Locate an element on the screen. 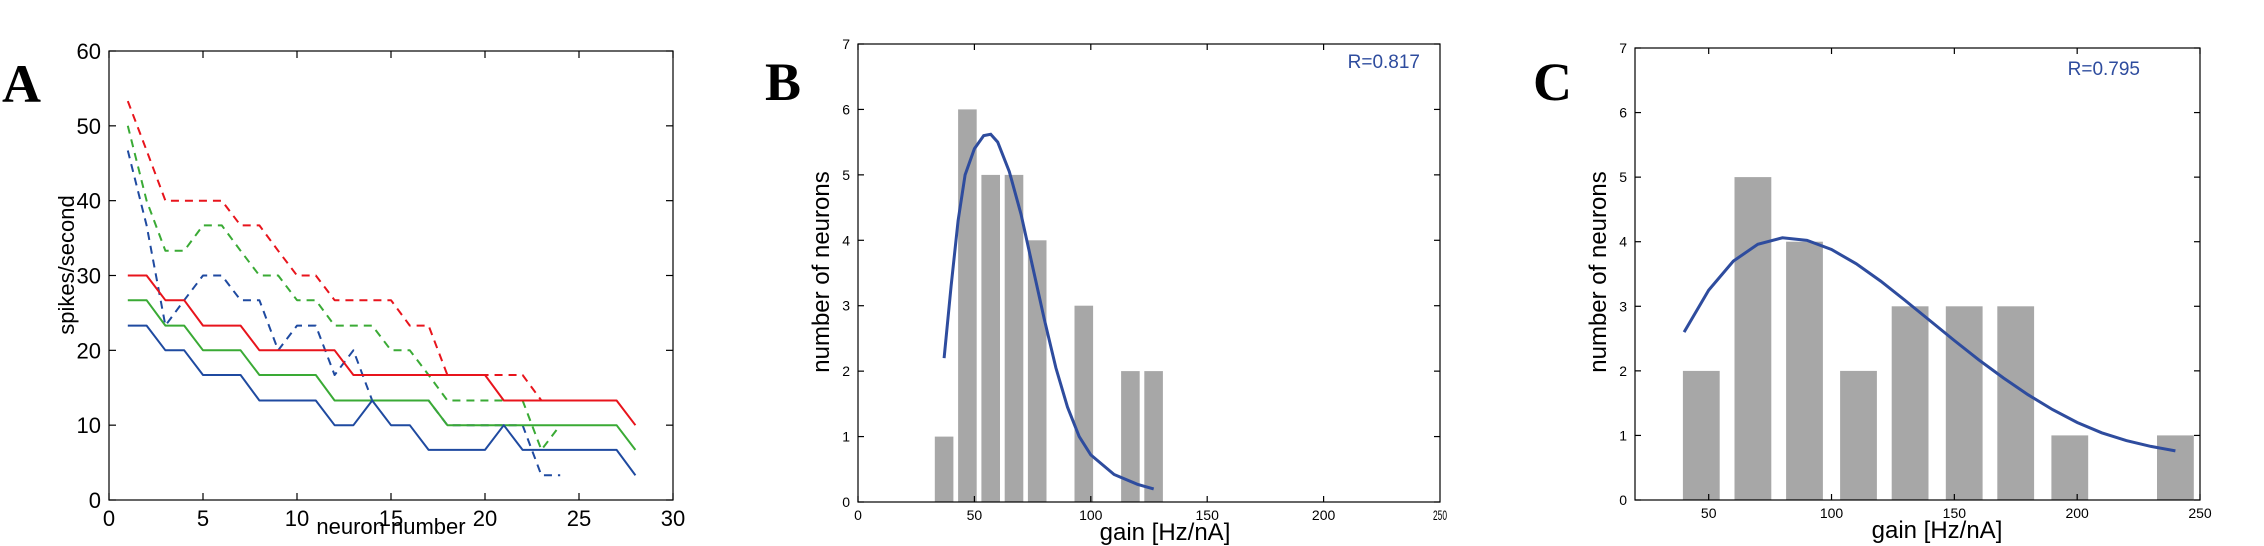  panel-label-b: B is located at coordinates (783, 82).